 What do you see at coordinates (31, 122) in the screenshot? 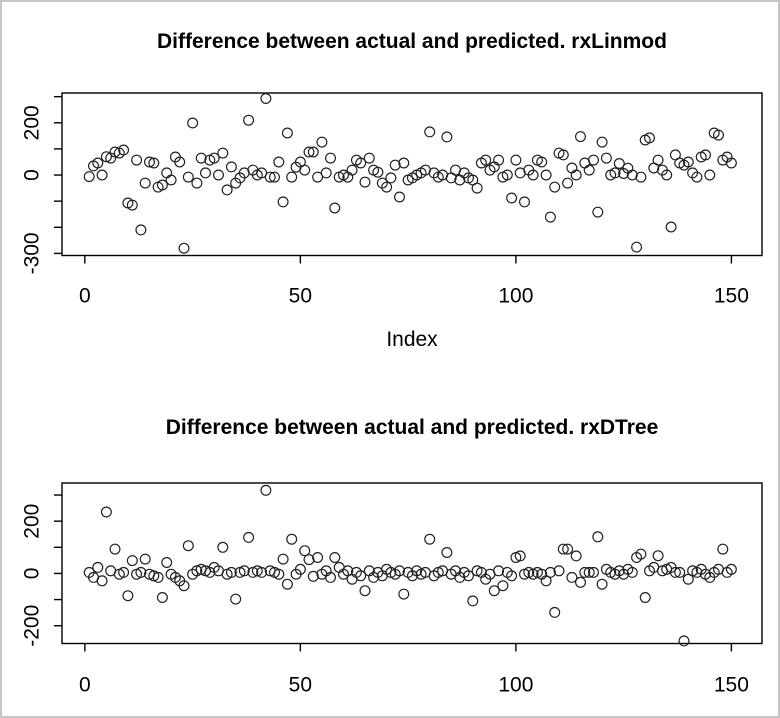
I see `y-tick-label: 200` at bounding box center [31, 122].